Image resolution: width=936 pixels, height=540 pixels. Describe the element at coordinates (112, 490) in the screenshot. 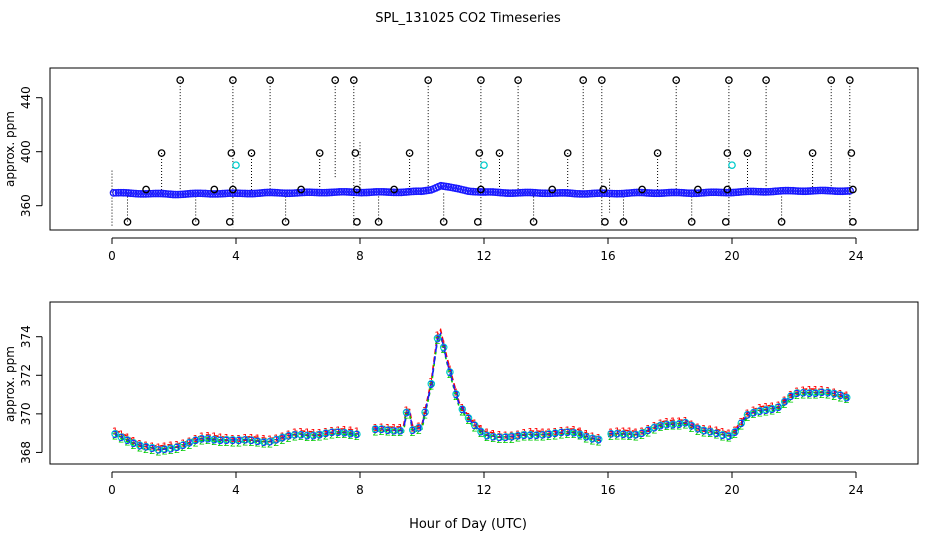

I see `bottom-x-tick-label: 0` at that location.